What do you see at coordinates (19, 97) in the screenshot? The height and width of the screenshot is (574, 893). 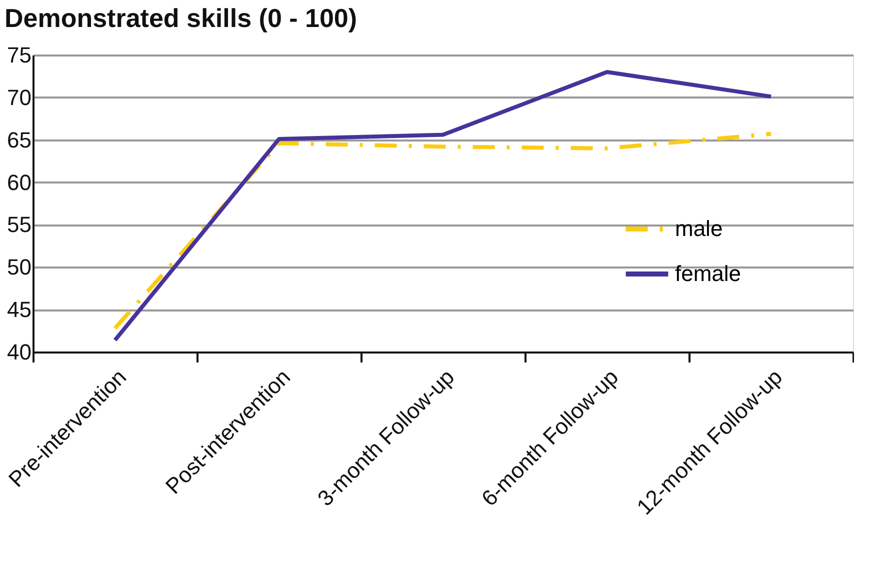 I see `y-tick-label: 70` at bounding box center [19, 97].